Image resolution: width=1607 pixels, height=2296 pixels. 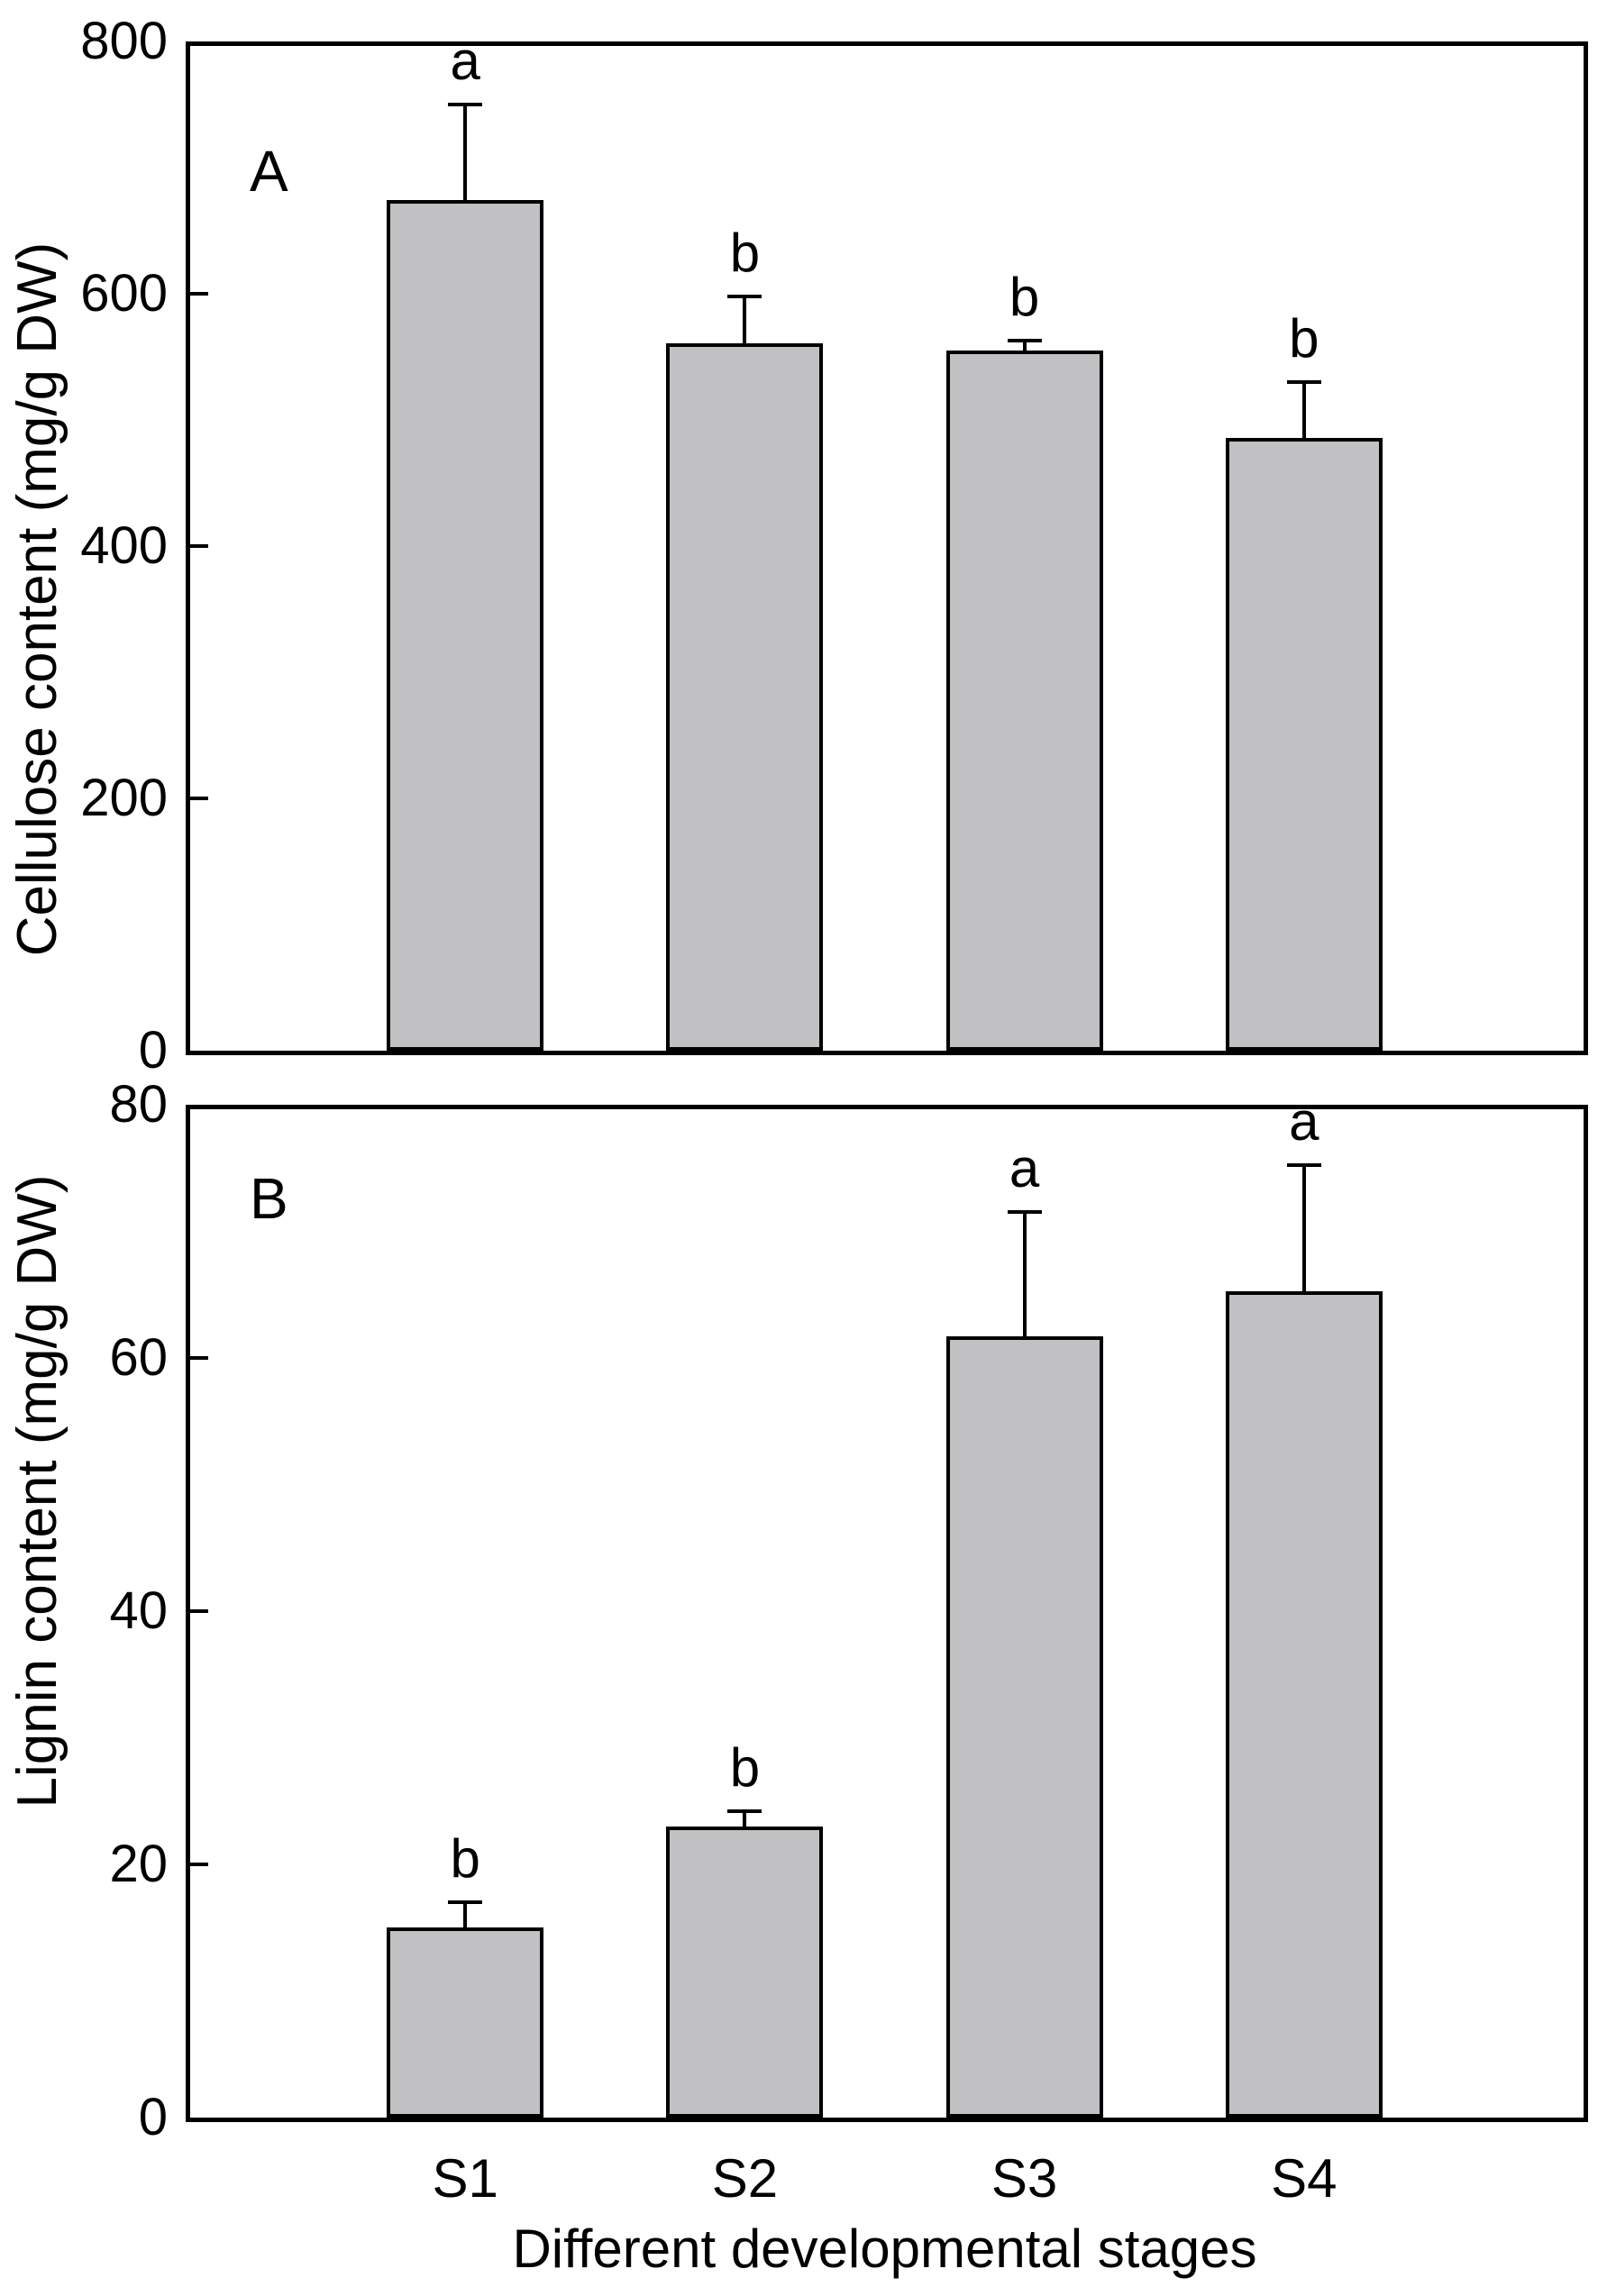 What do you see at coordinates (465, 61) in the screenshot?
I see `sig-letter-a-s1: a` at bounding box center [465, 61].